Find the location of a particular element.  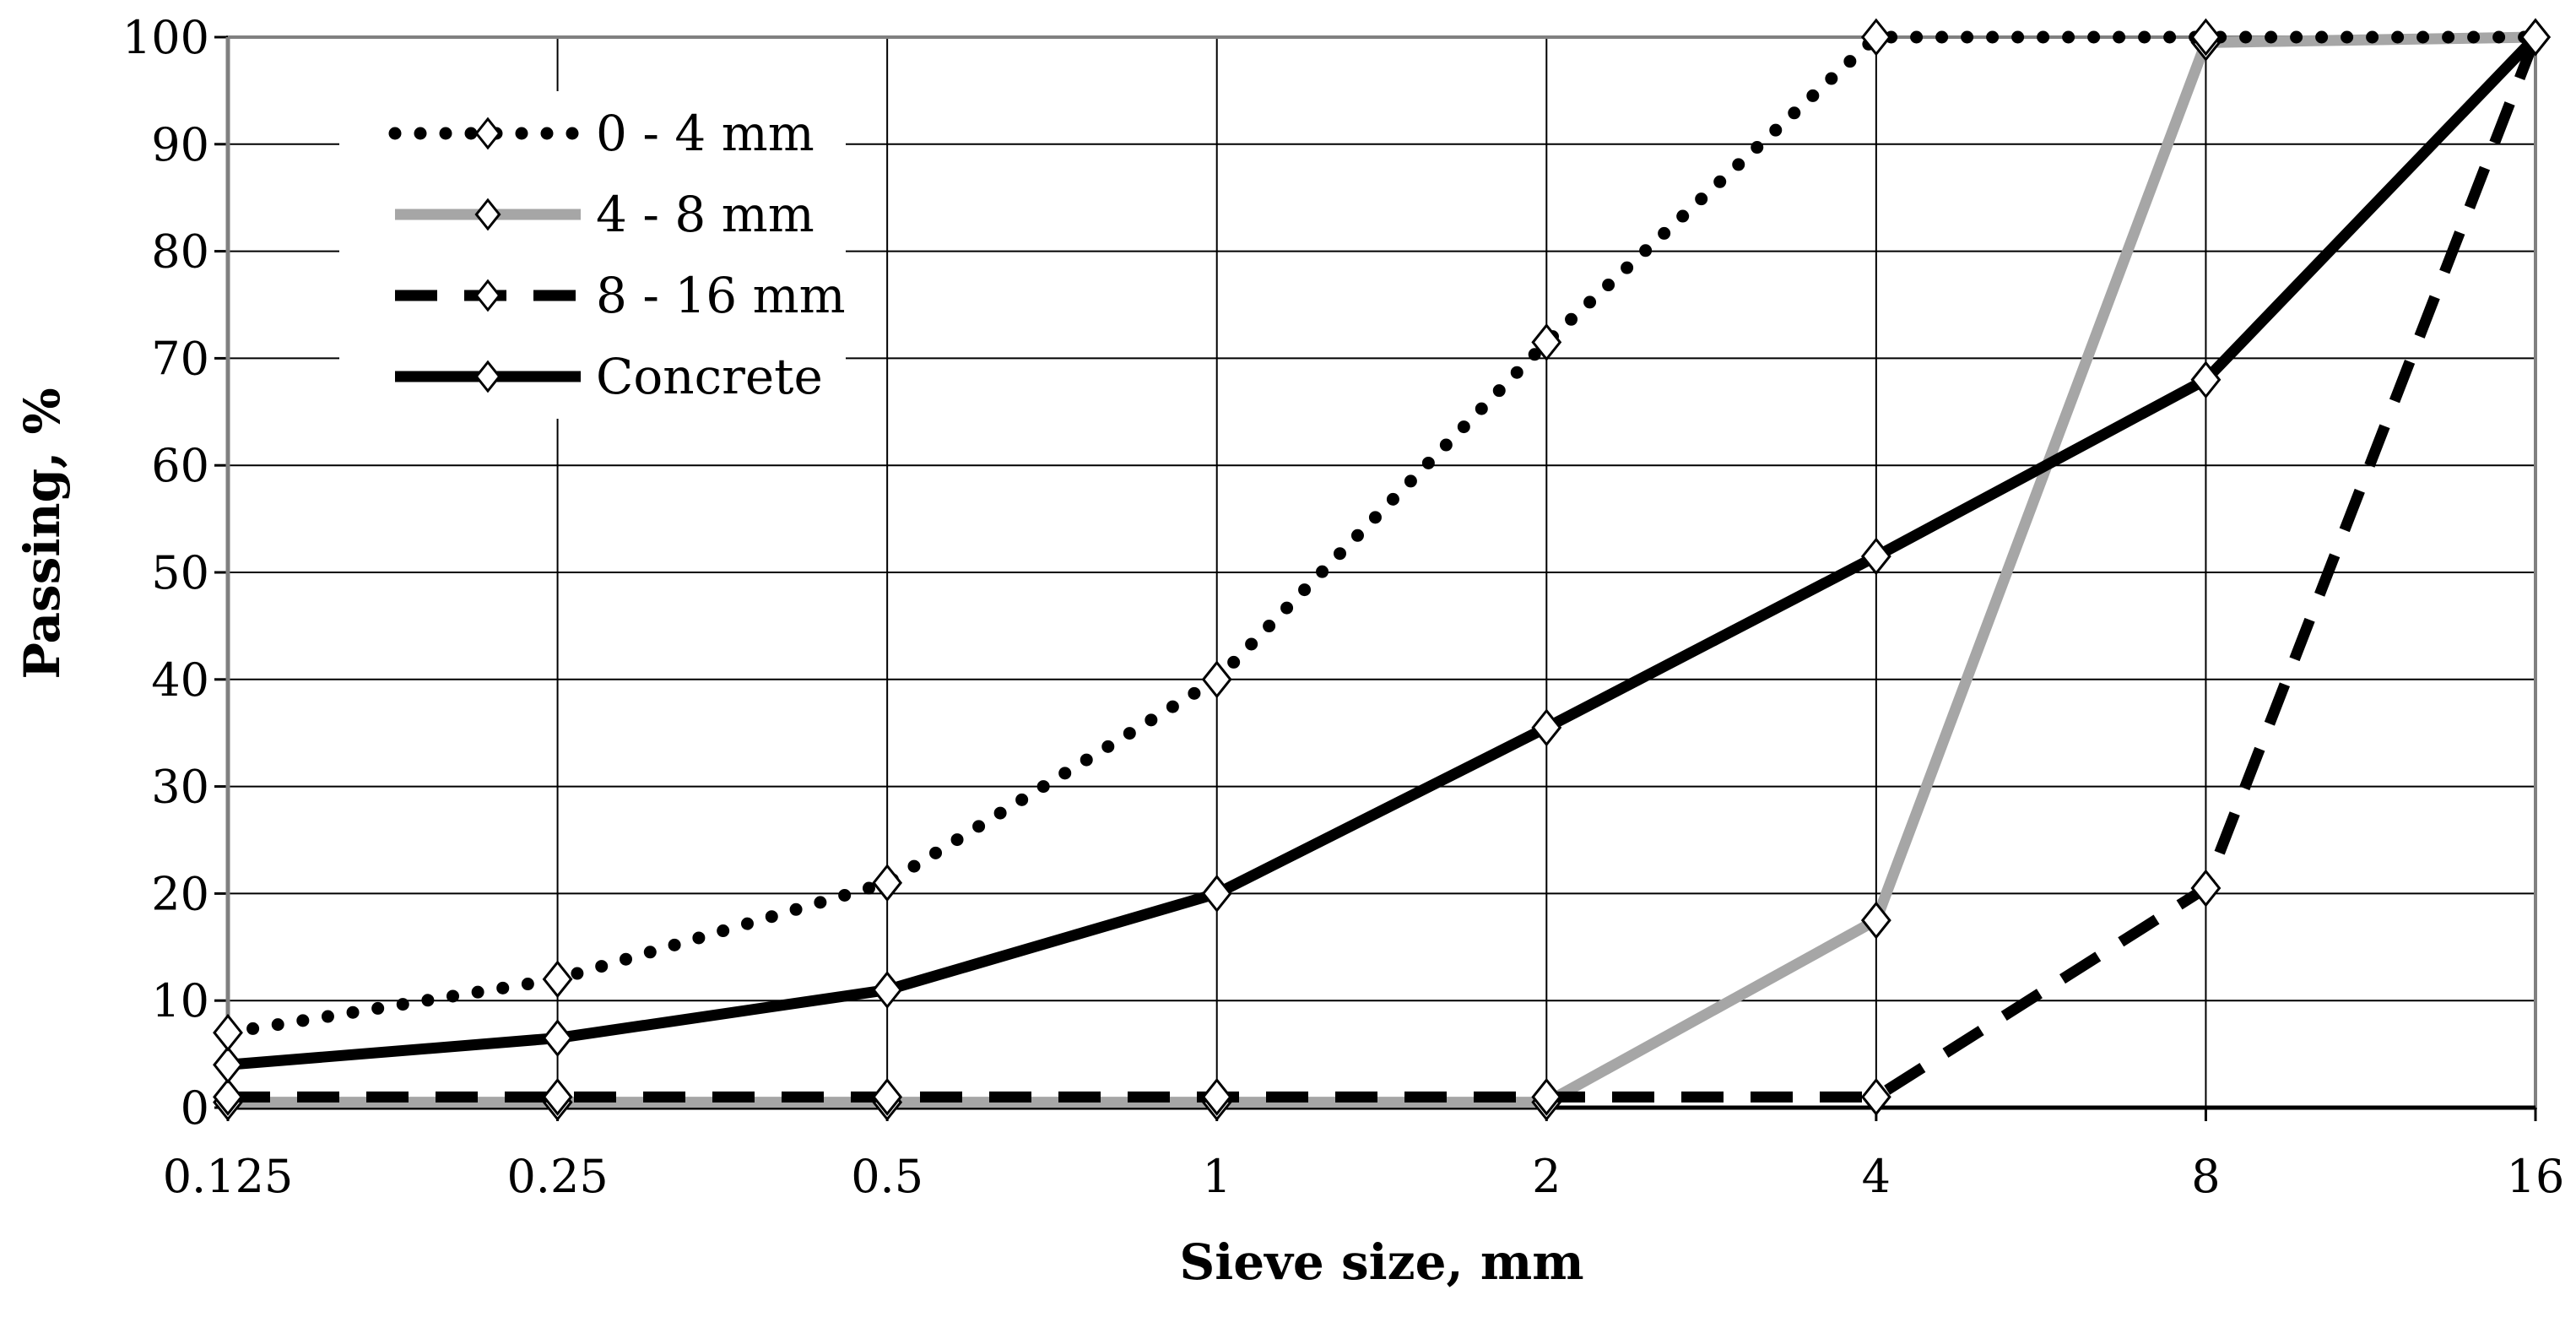

legend-item-4-8-mm: 4 - 8 mm is located at coordinates (604, 214).